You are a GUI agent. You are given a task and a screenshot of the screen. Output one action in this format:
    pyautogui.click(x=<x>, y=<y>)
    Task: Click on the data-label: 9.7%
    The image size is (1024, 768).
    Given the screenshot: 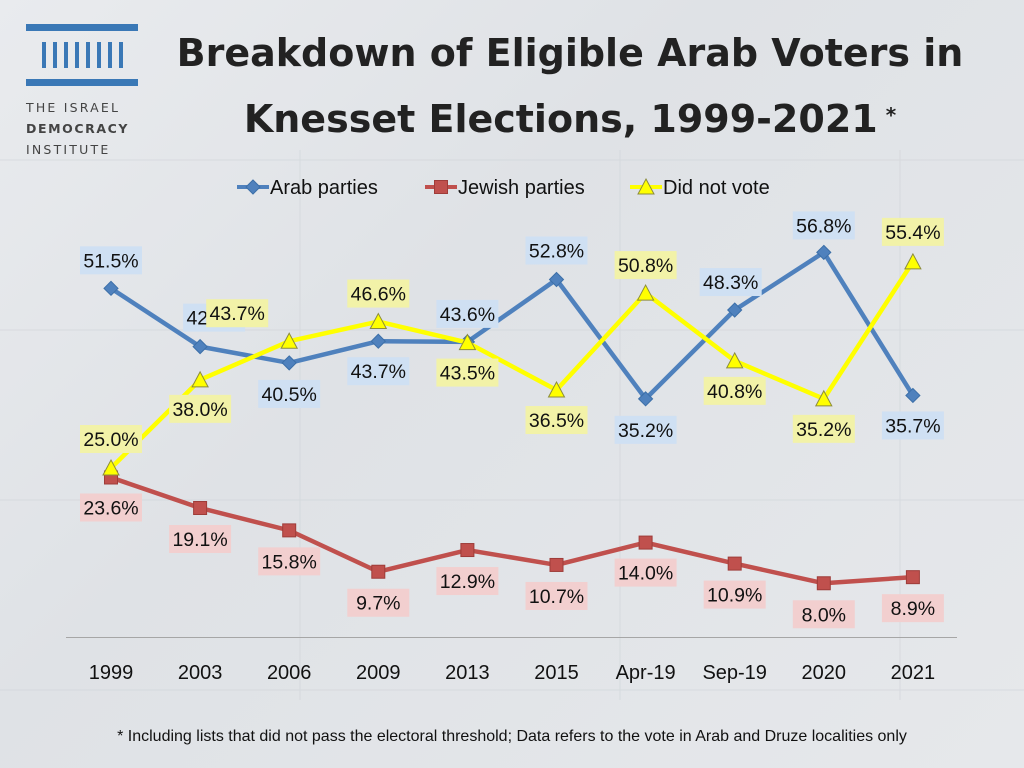 What is the action you would take?
    pyautogui.click(x=378, y=604)
    